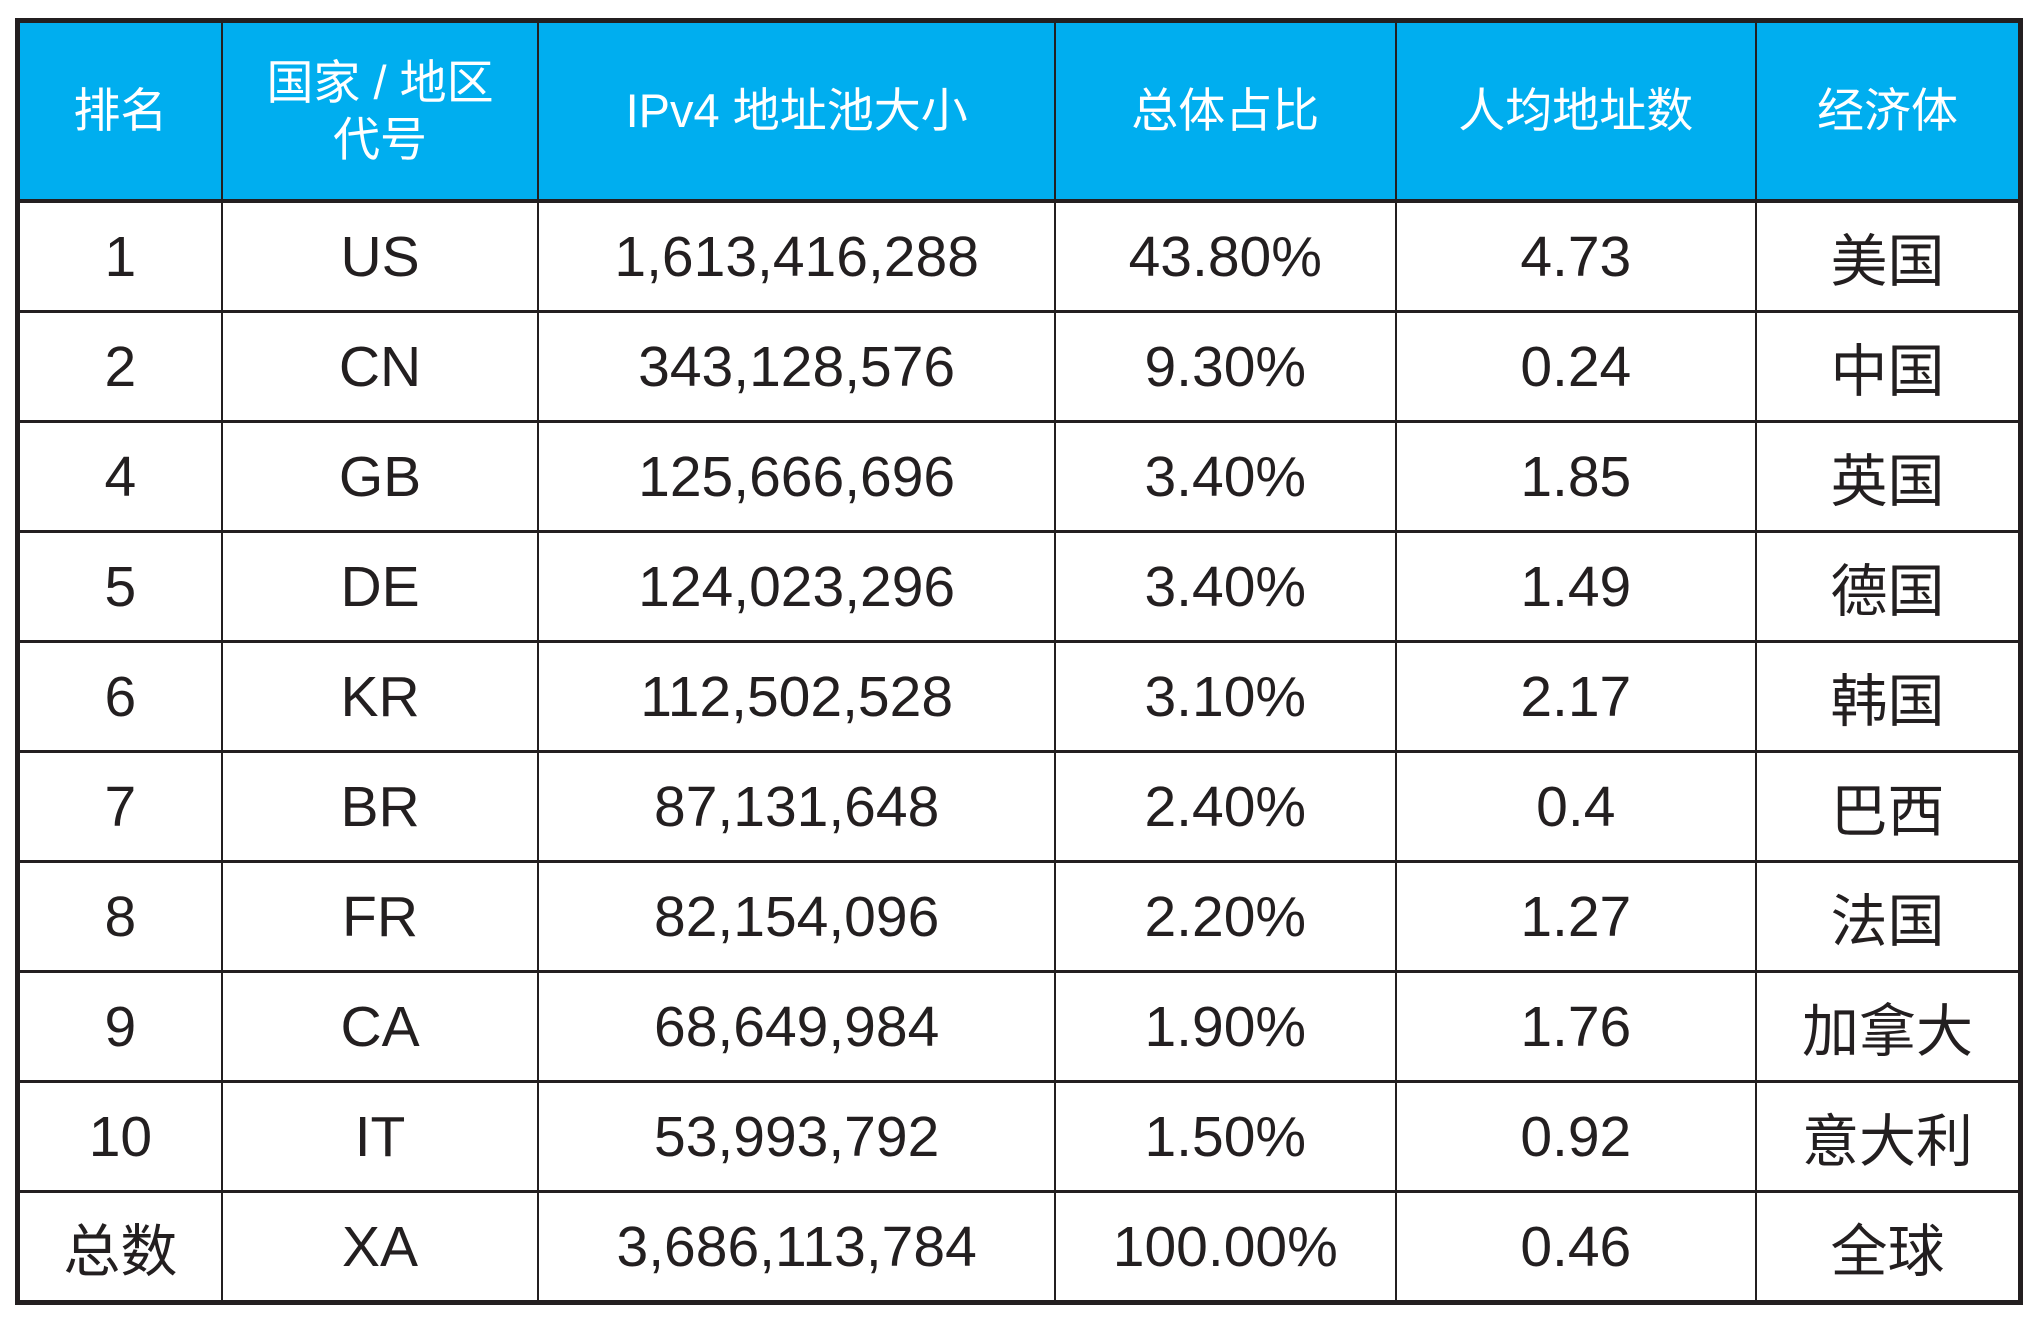 The height and width of the screenshot is (1344, 2038). Describe the element at coordinates (797, 916) in the screenshot. I see `cell-pool-size: 82,154,096` at that location.